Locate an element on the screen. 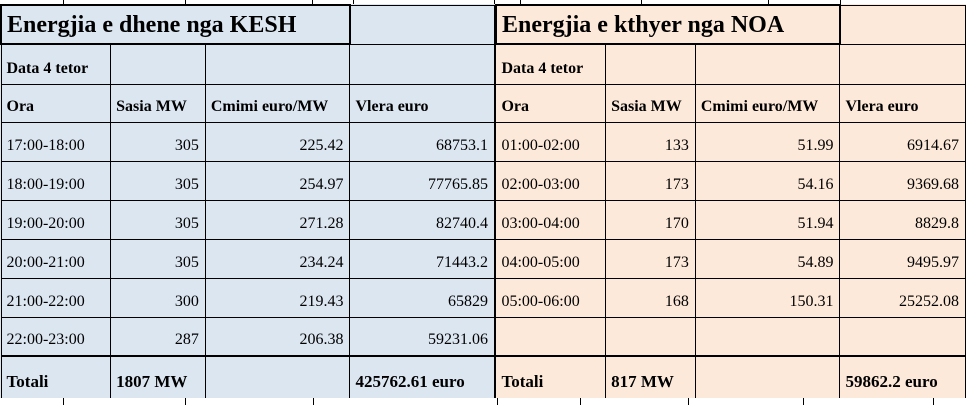 The height and width of the screenshot is (405, 966). table-row is located at coordinates (730, 336).